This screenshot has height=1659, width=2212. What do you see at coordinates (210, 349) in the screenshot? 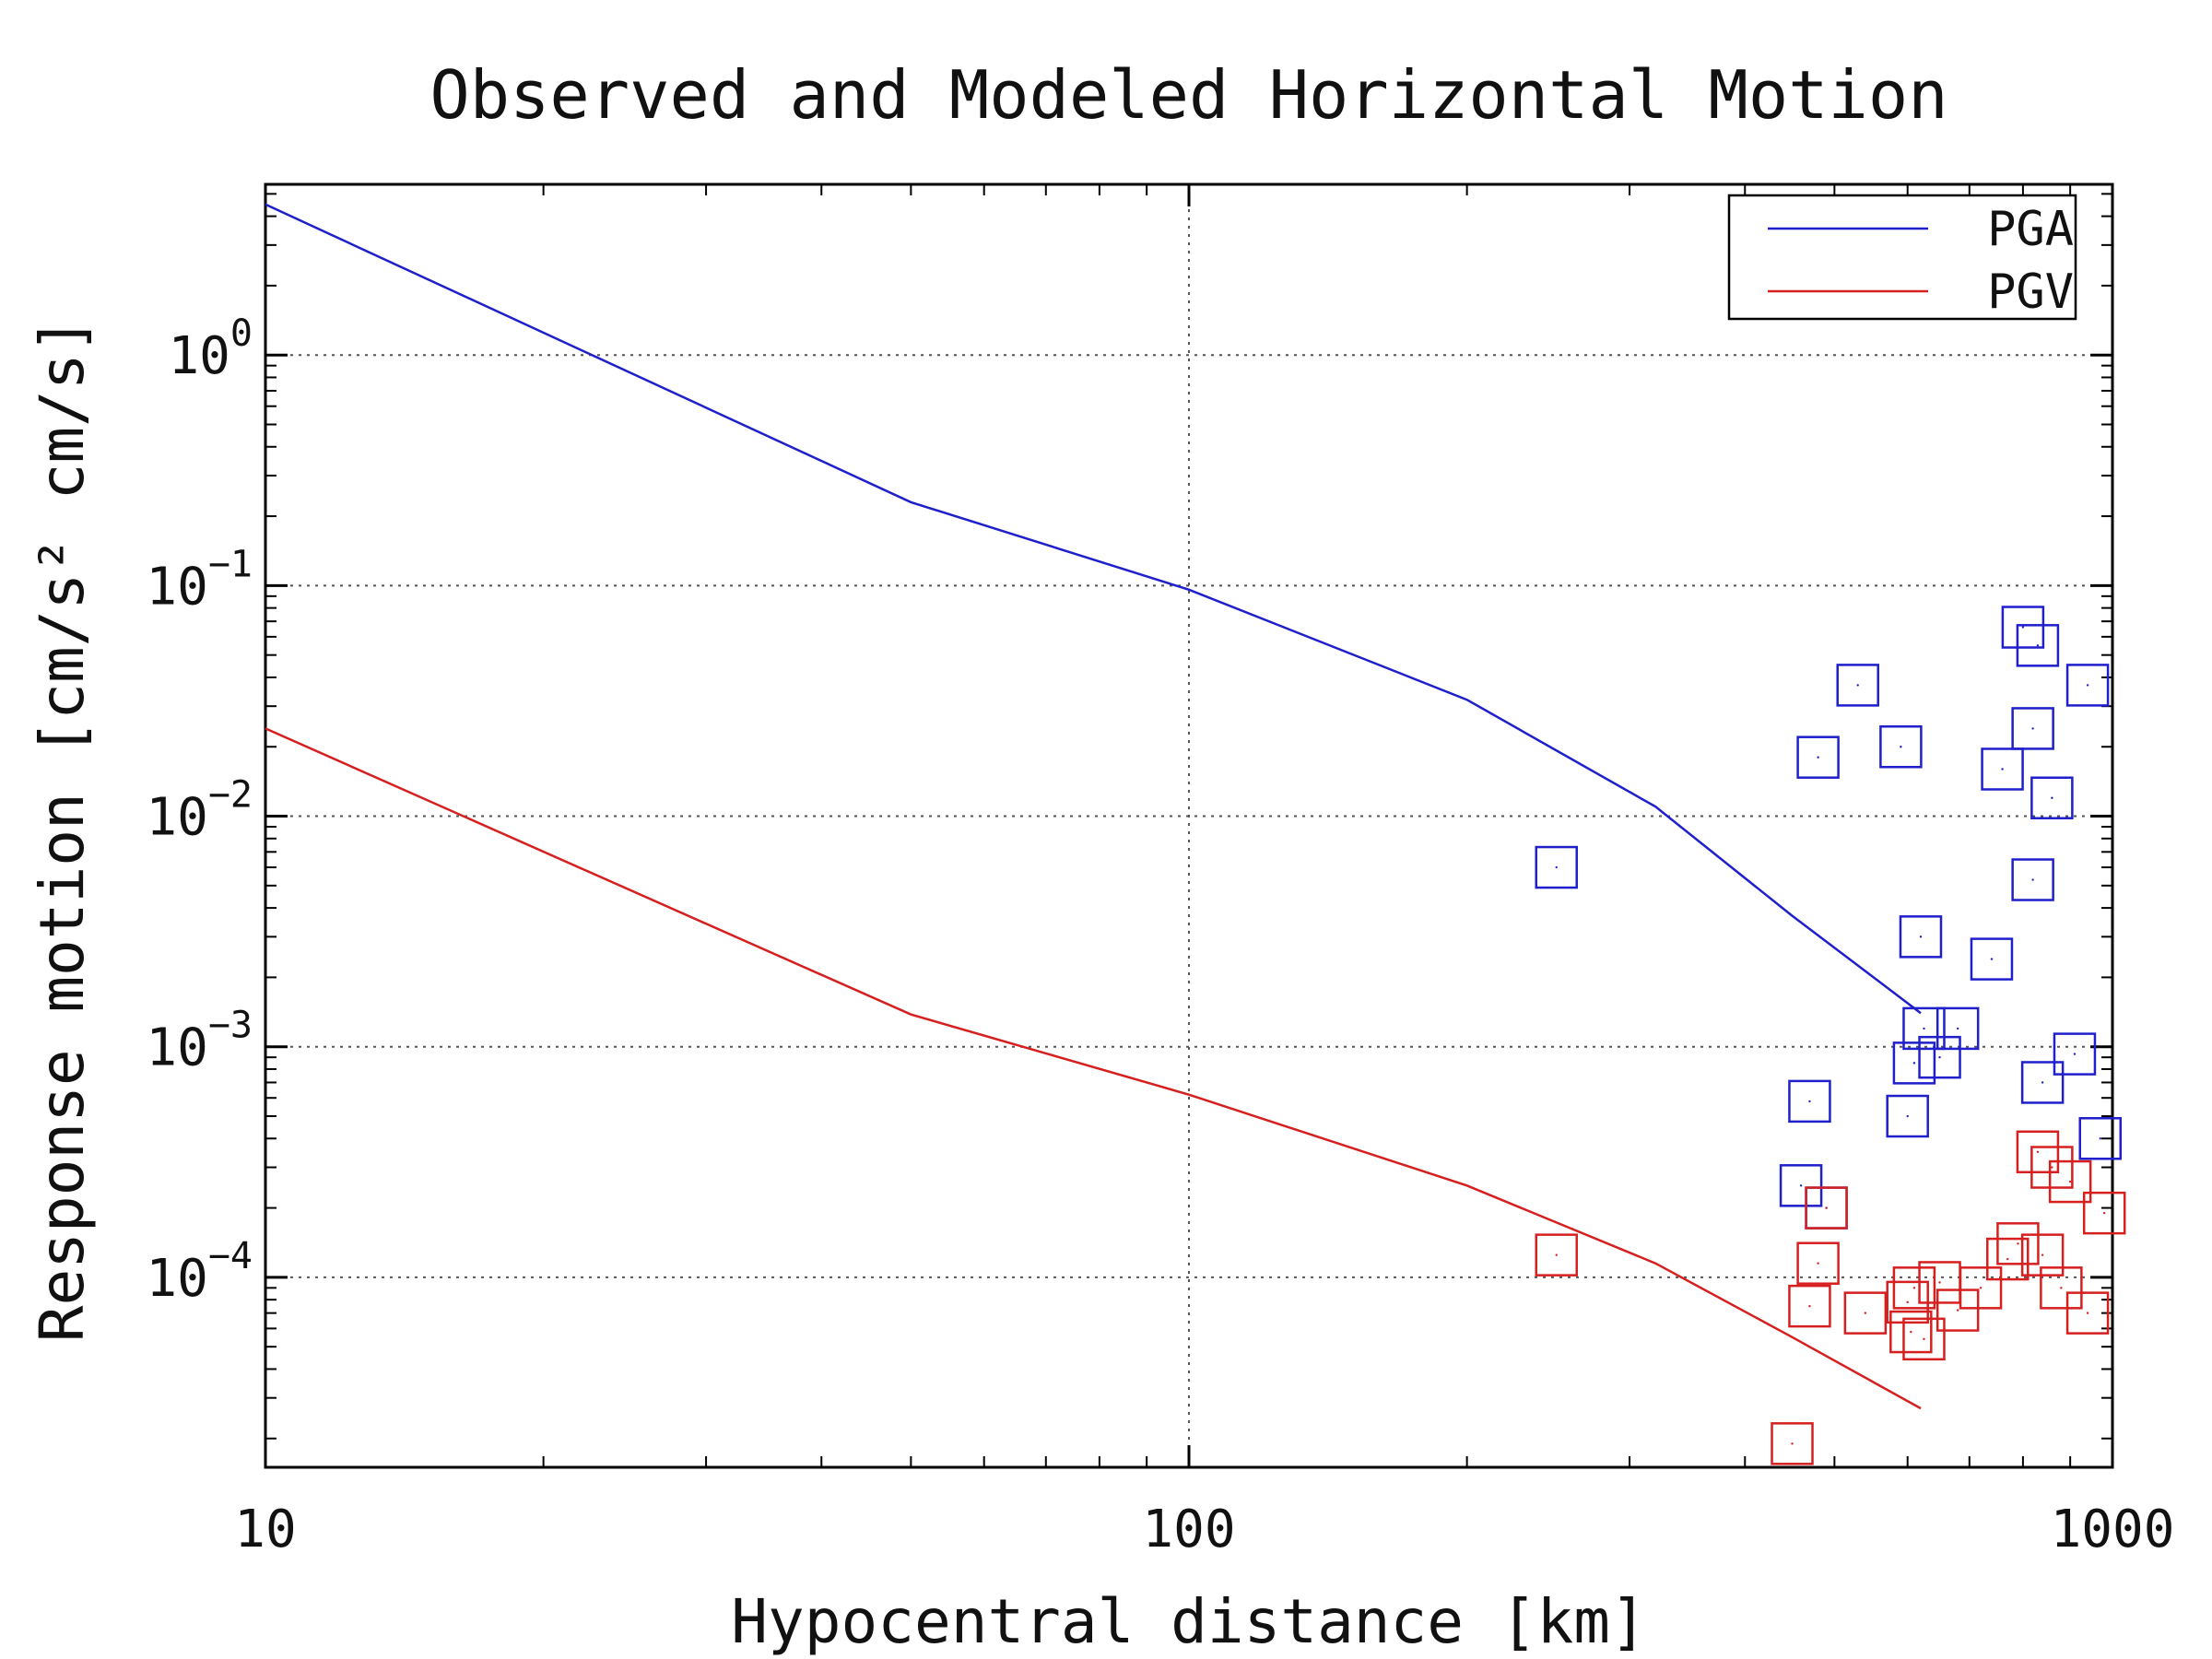
I see `y-tick-label: 10⁰` at bounding box center [210, 349].